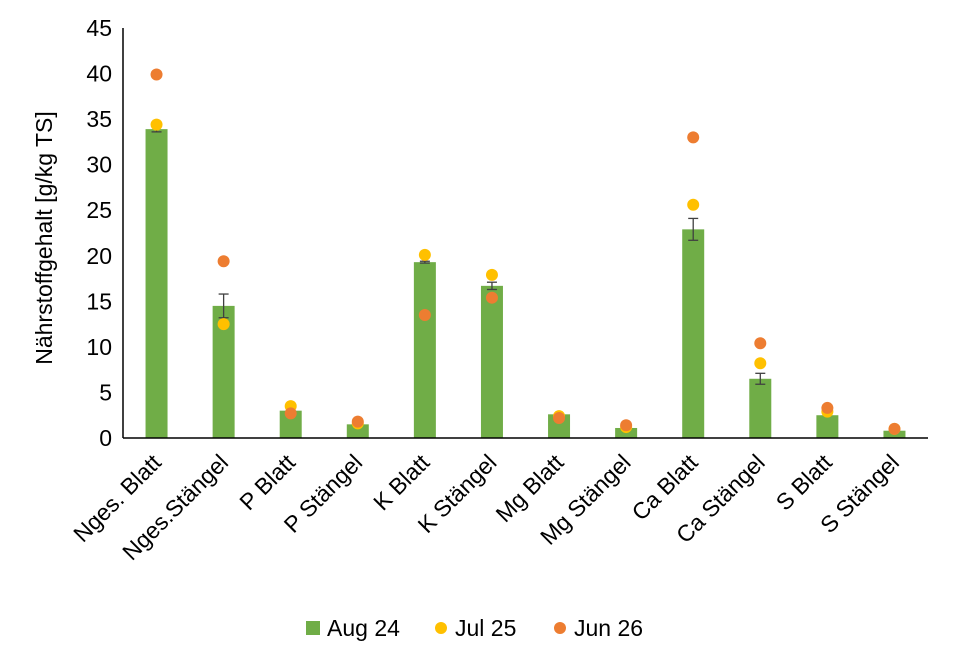  What do you see at coordinates (99, 28) in the screenshot?
I see `y-tick-label: 45` at bounding box center [99, 28].